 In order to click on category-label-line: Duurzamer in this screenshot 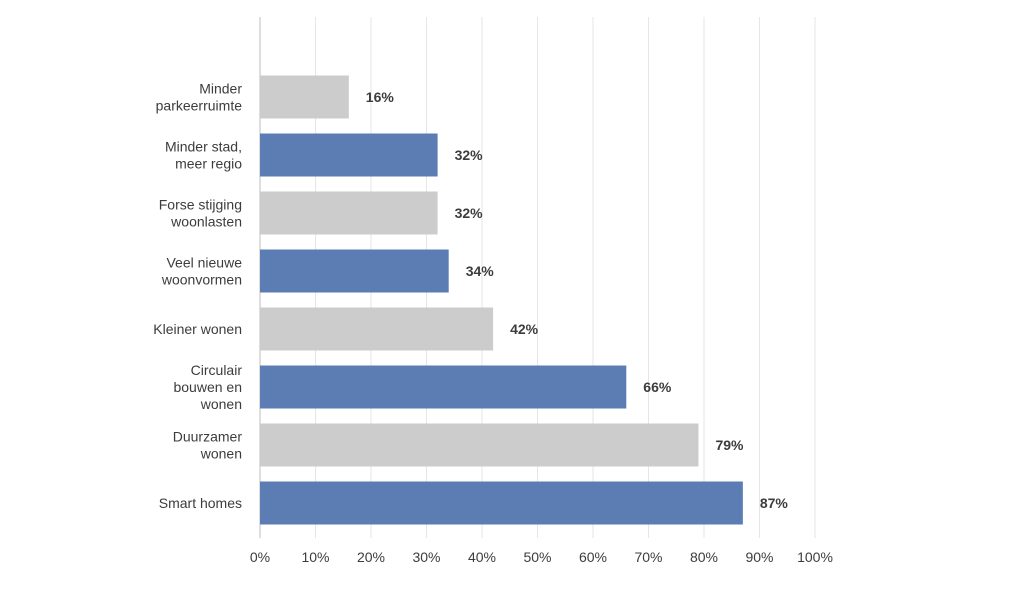, I will do `click(208, 437)`.